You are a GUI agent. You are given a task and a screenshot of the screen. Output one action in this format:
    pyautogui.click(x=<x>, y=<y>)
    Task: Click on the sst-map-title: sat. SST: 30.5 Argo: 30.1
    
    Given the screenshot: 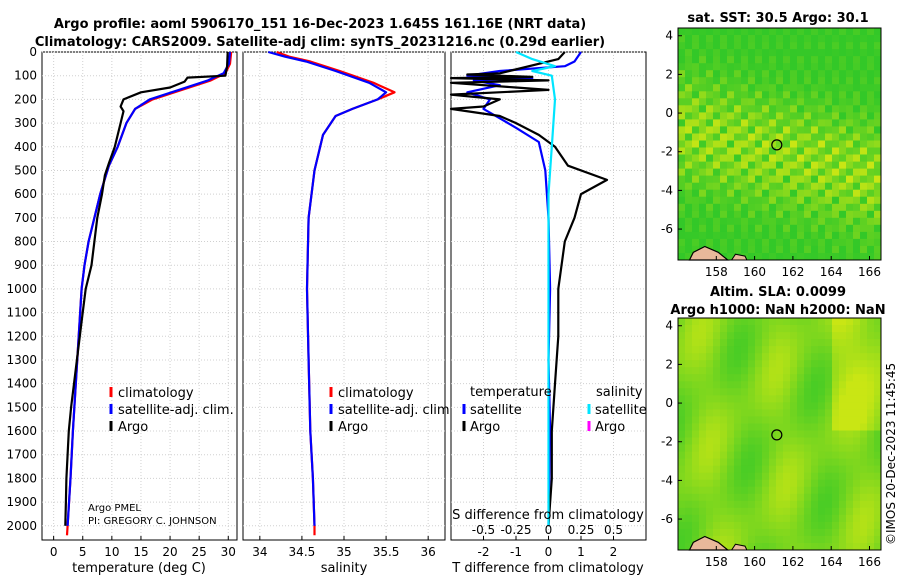 What is the action you would take?
    pyautogui.click(x=777, y=18)
    